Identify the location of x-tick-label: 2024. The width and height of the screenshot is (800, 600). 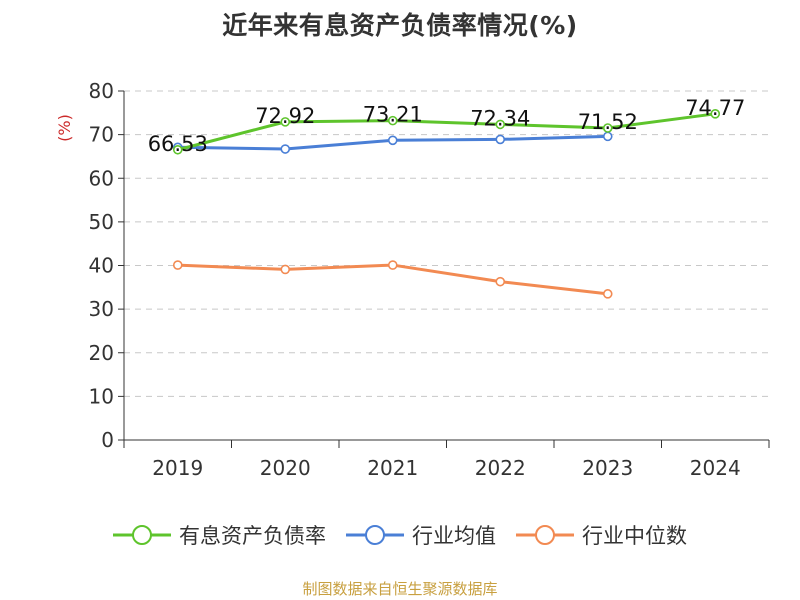
(715, 468).